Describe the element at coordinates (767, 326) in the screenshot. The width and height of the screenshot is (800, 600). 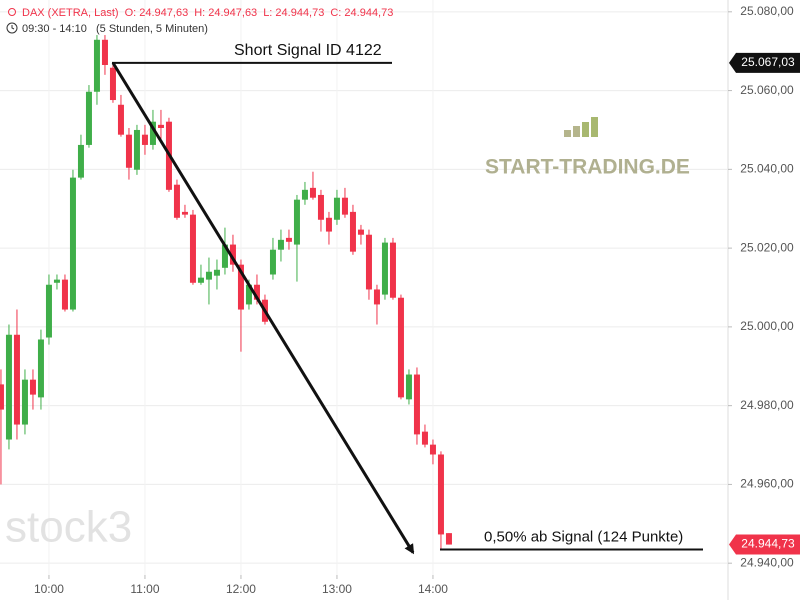
I see `y-tick-label: 25.000,00` at that location.